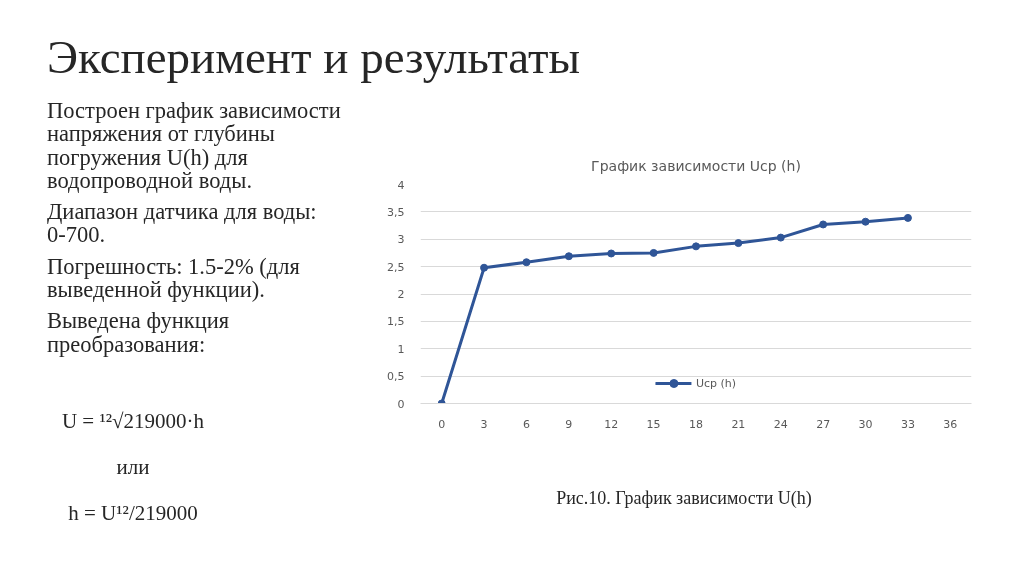  What do you see at coordinates (738, 424) in the screenshot?
I see `x-tick-label: 21` at bounding box center [738, 424].